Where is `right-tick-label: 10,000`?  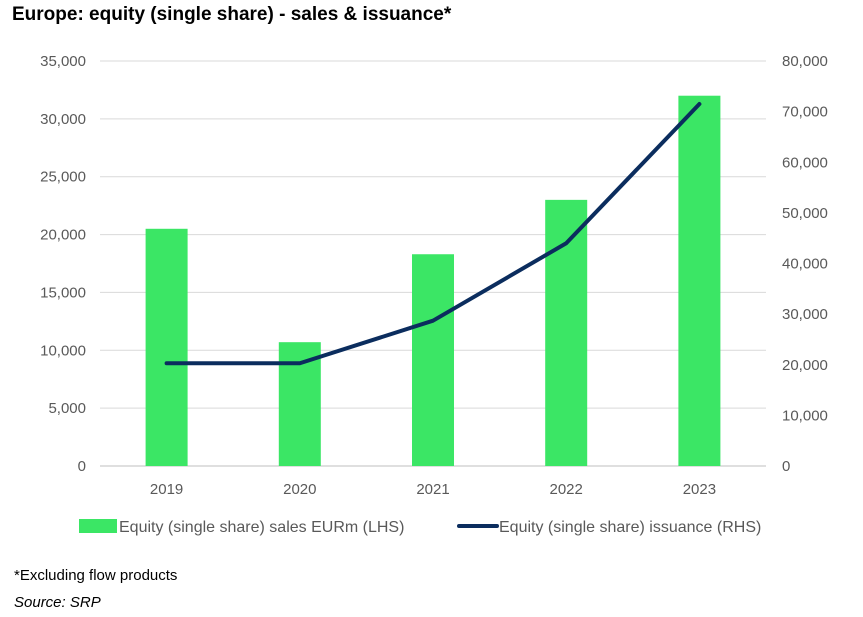
right-tick-label: 10,000 is located at coordinates (805, 415).